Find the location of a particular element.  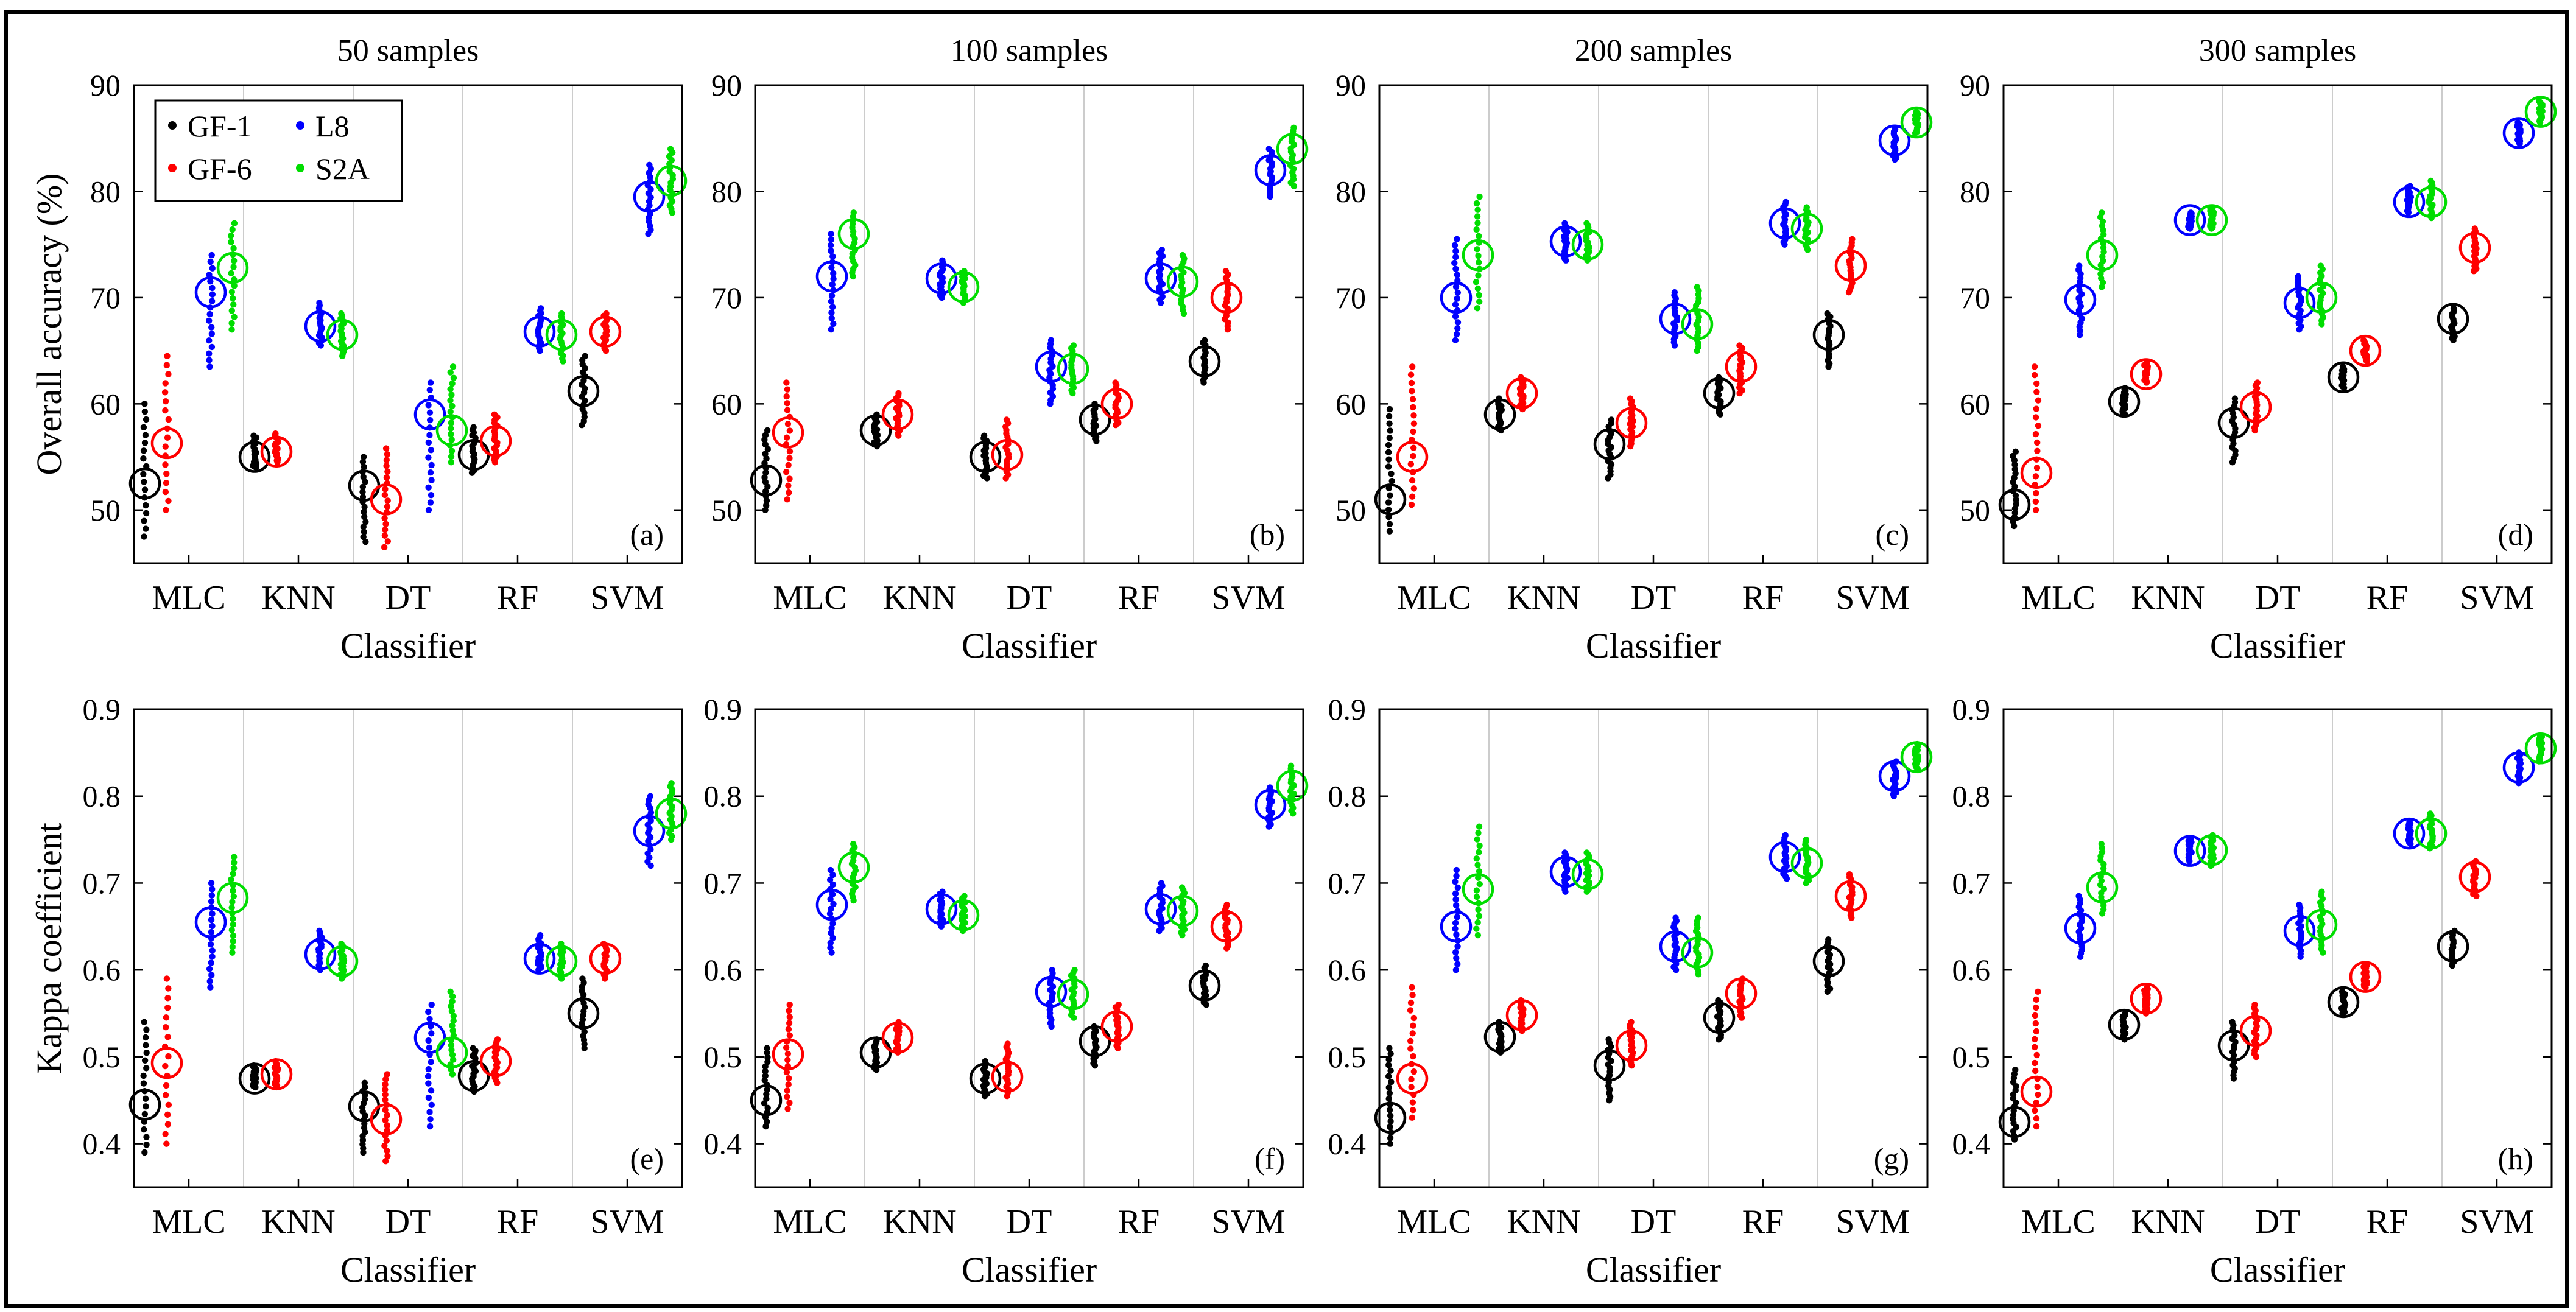

y-tick-label: 60 is located at coordinates (105, 404).